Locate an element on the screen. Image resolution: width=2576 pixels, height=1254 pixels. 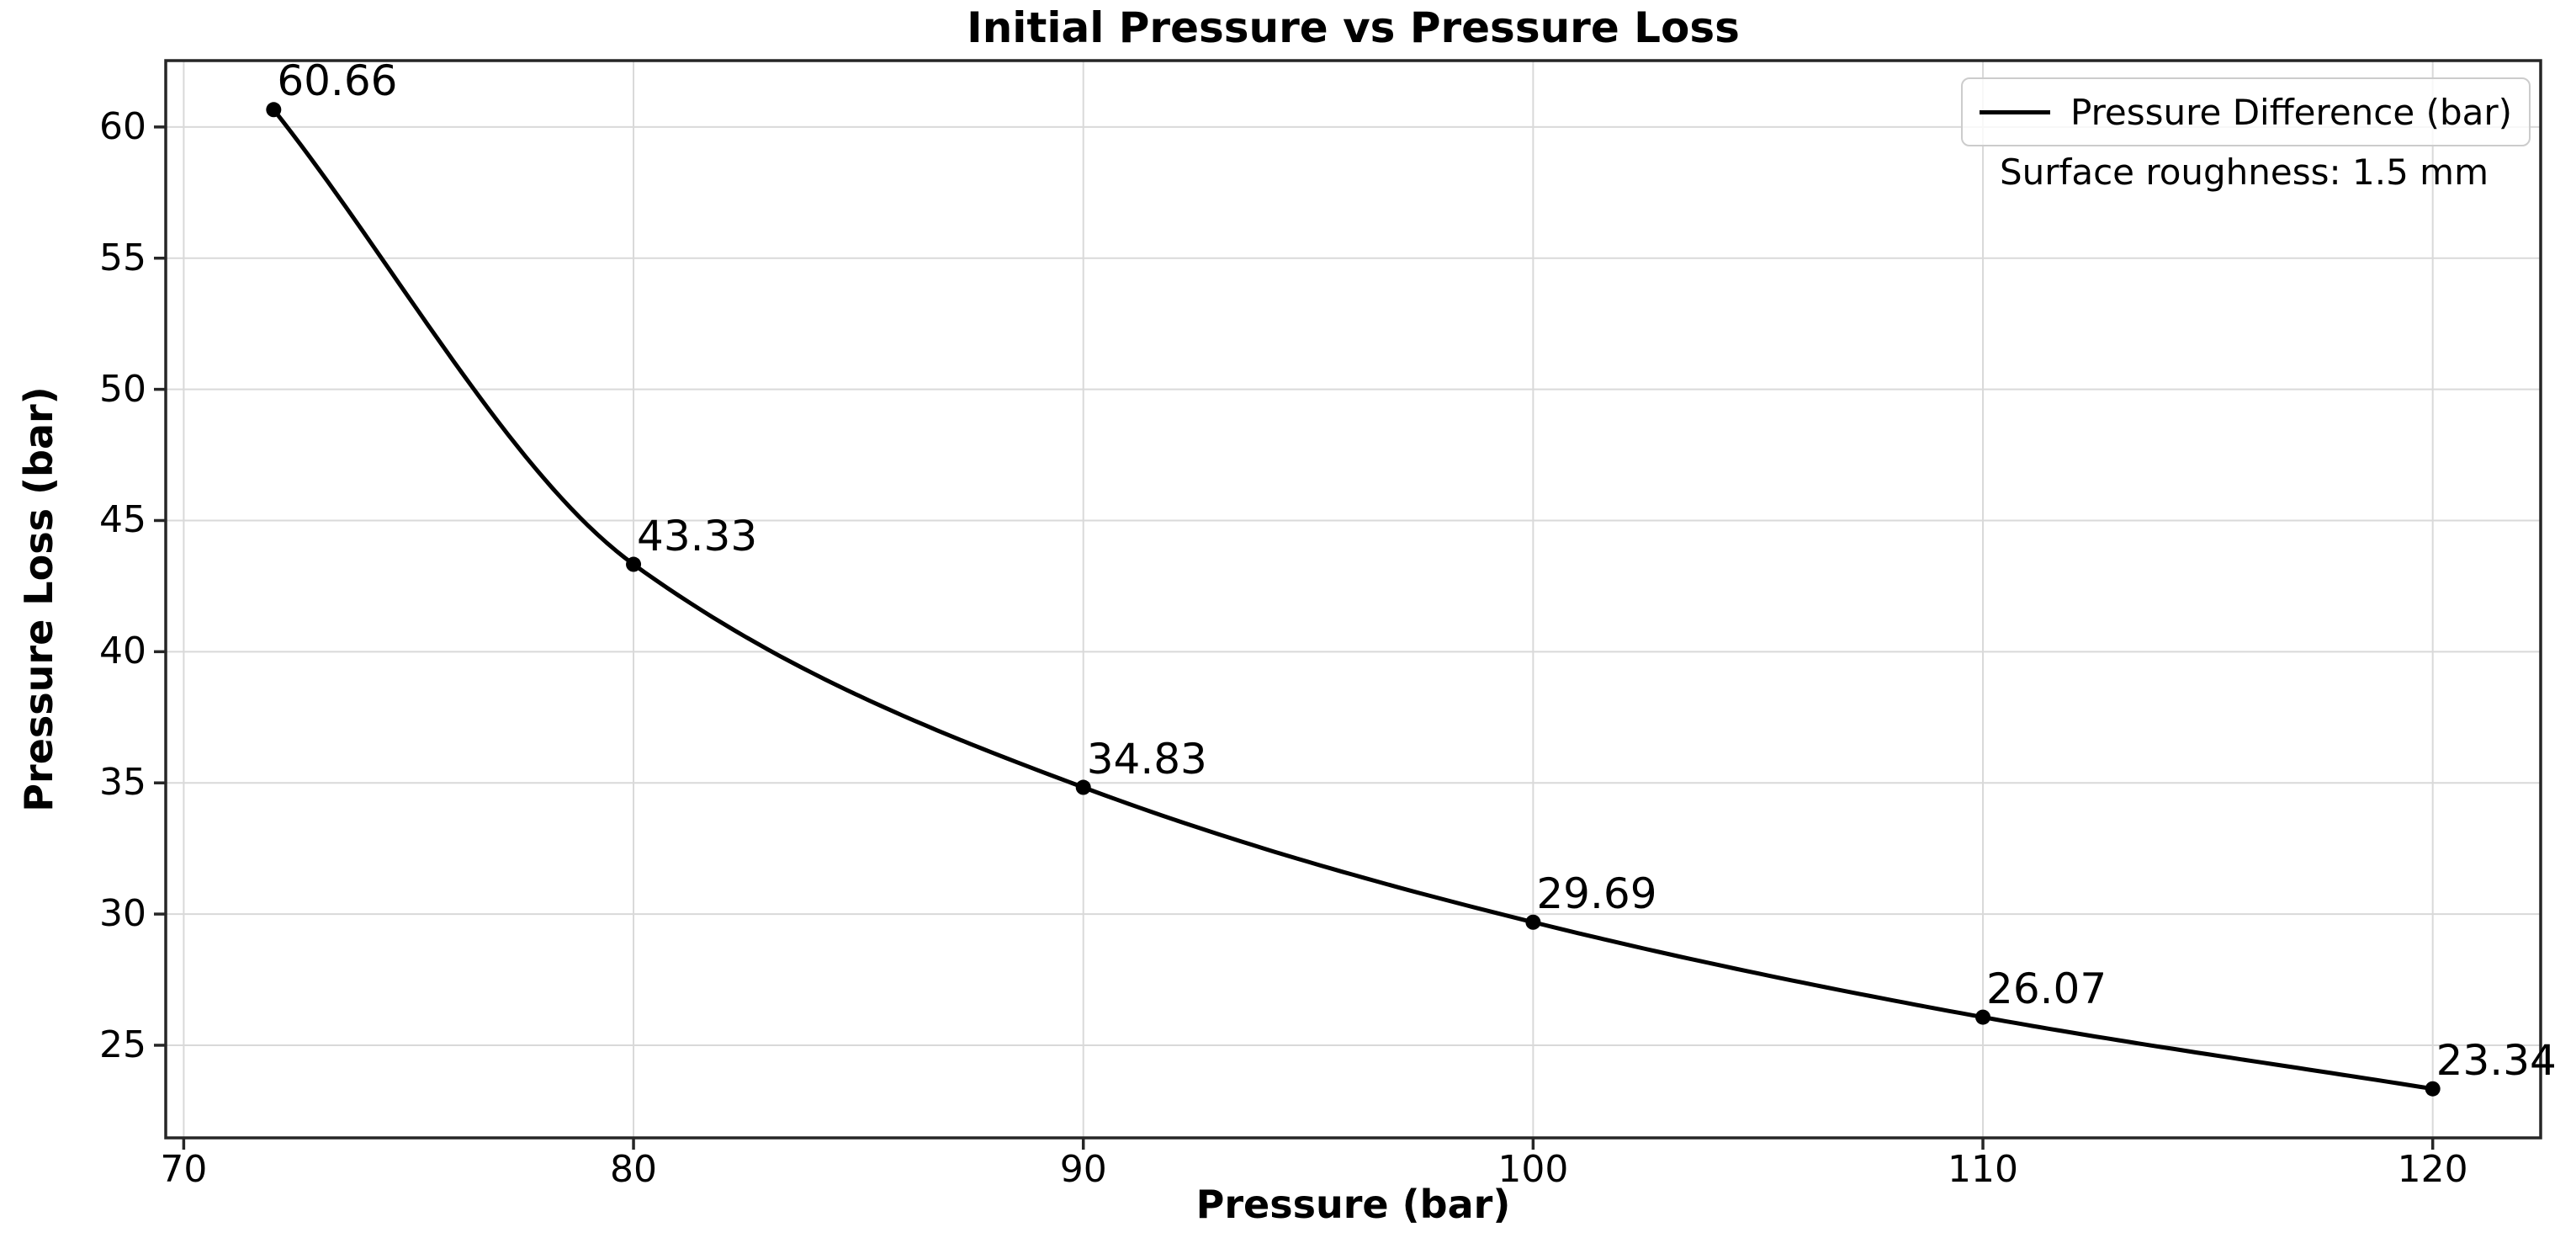
y-tick-label: 60 is located at coordinates (123, 126).